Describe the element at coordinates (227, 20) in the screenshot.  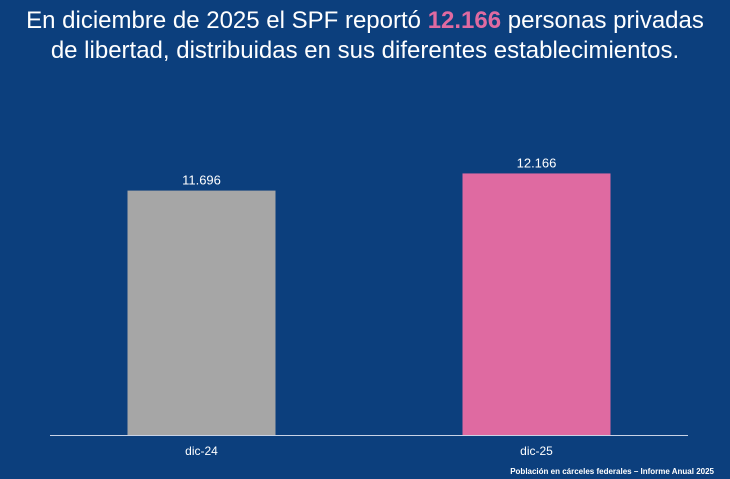
I see `title-text: En diciembre de 2025 el SPF reportó` at that location.